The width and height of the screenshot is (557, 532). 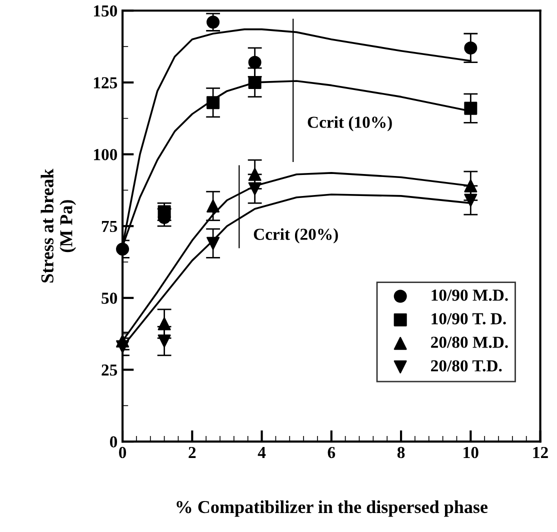 I want to click on legend-label: 20/80 M.D., so click(x=469, y=342).